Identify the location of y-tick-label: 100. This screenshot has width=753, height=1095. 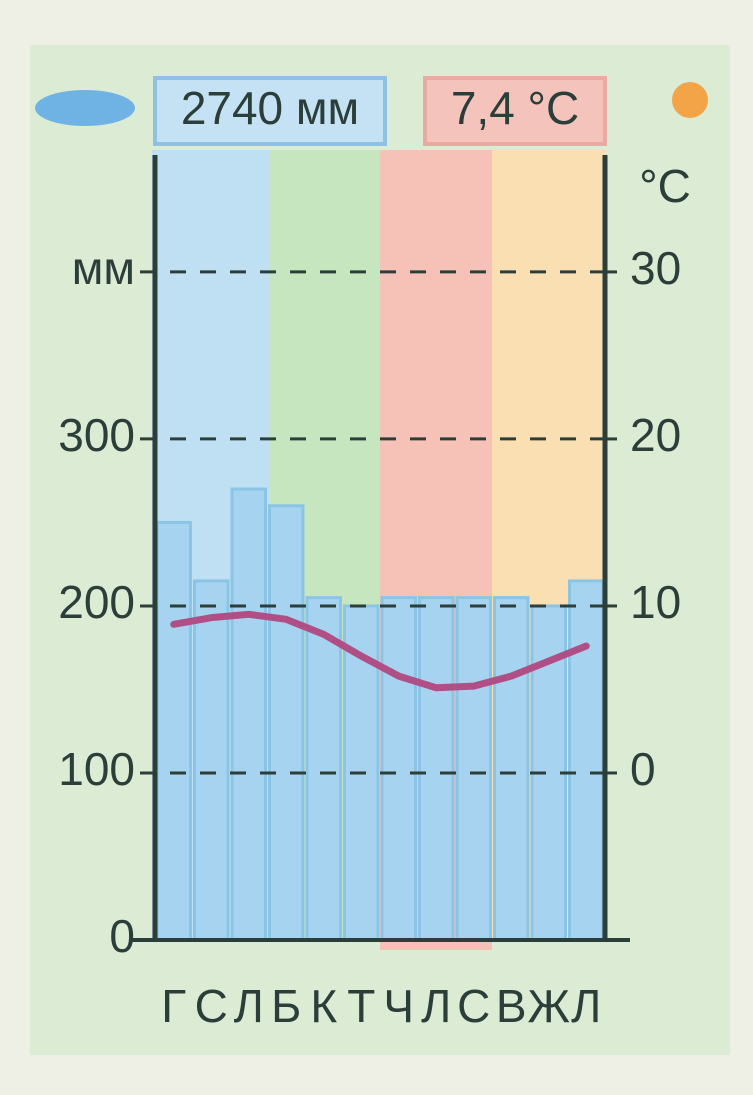
(96, 769).